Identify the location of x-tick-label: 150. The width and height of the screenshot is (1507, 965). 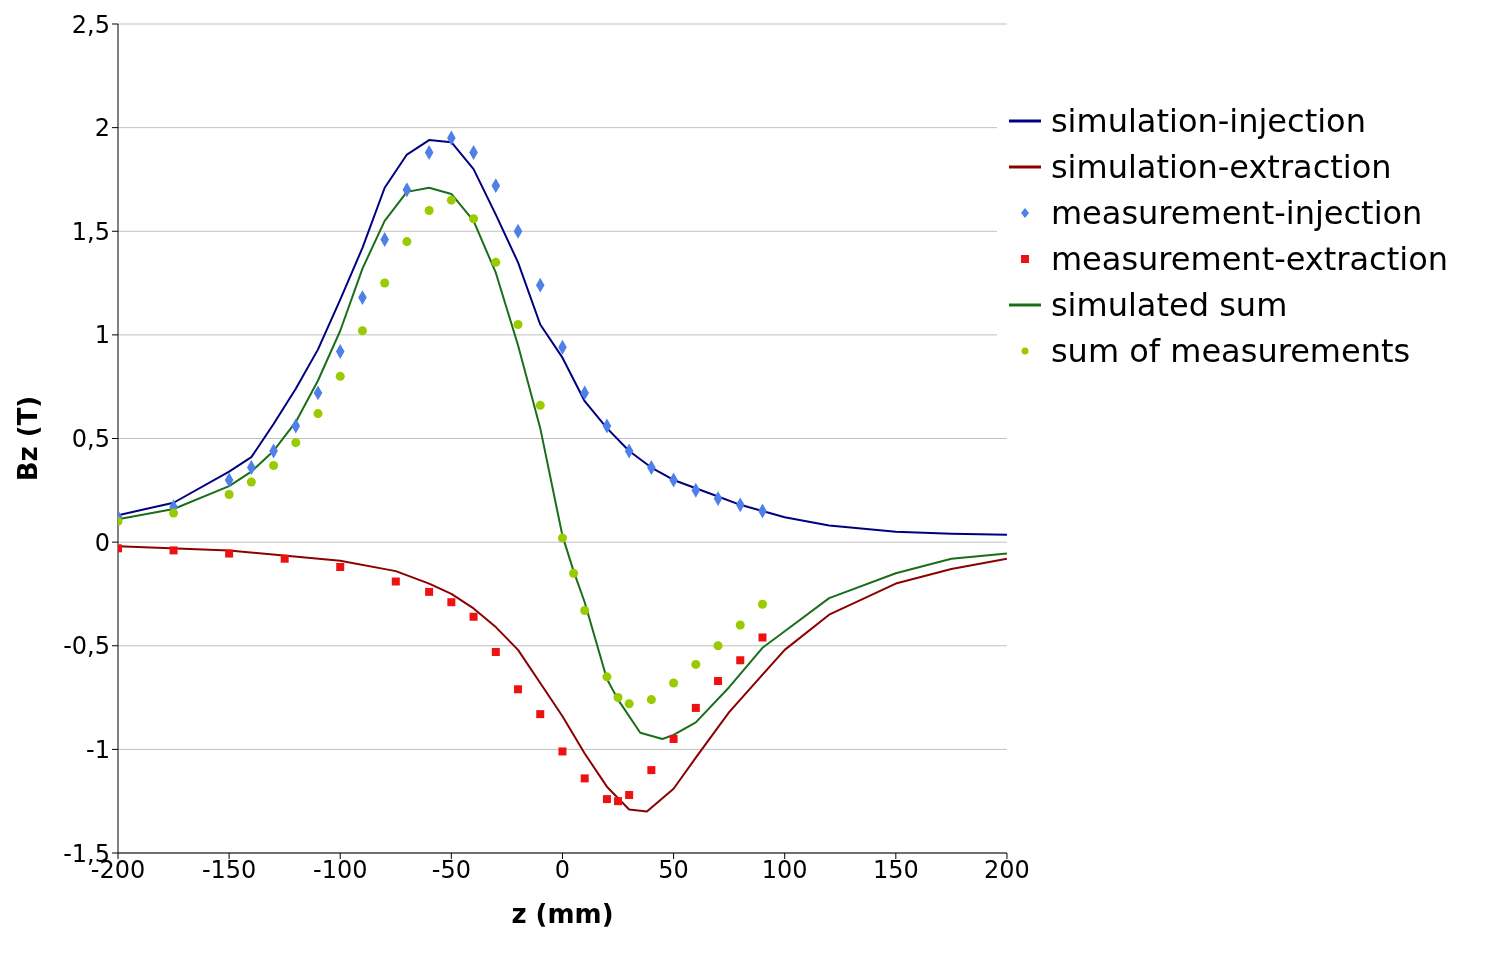
(895, 870).